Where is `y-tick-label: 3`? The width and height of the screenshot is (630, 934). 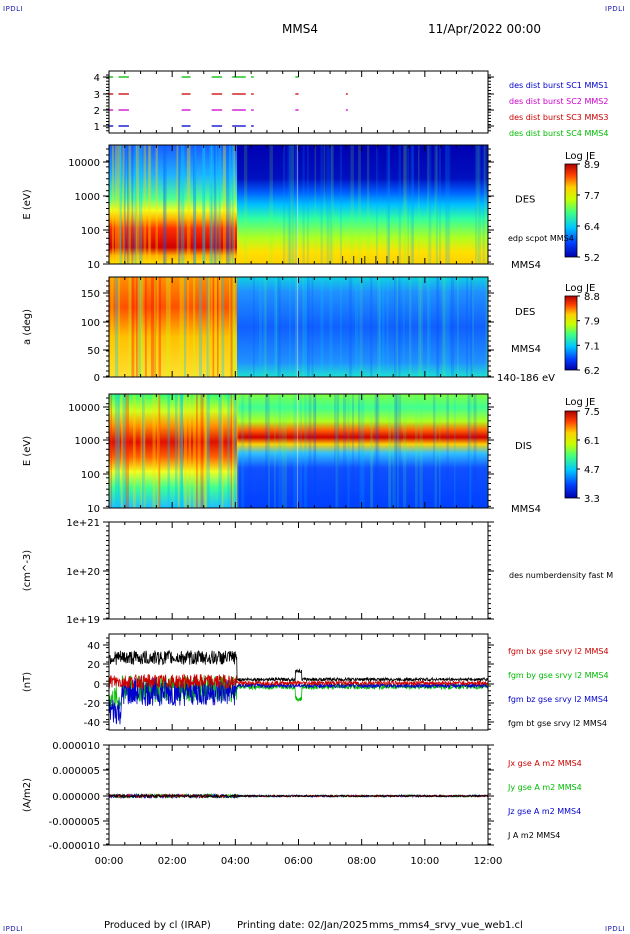 y-tick-label: 3 is located at coordinates (97, 95).